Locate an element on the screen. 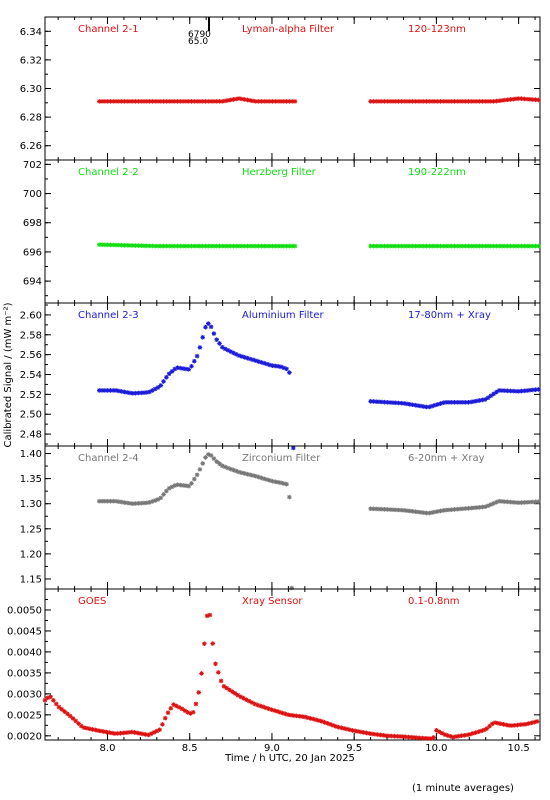 Image resolution: width=550 pixels, height=800 pixels. x-tick-label: 8.5 is located at coordinates (190, 748).